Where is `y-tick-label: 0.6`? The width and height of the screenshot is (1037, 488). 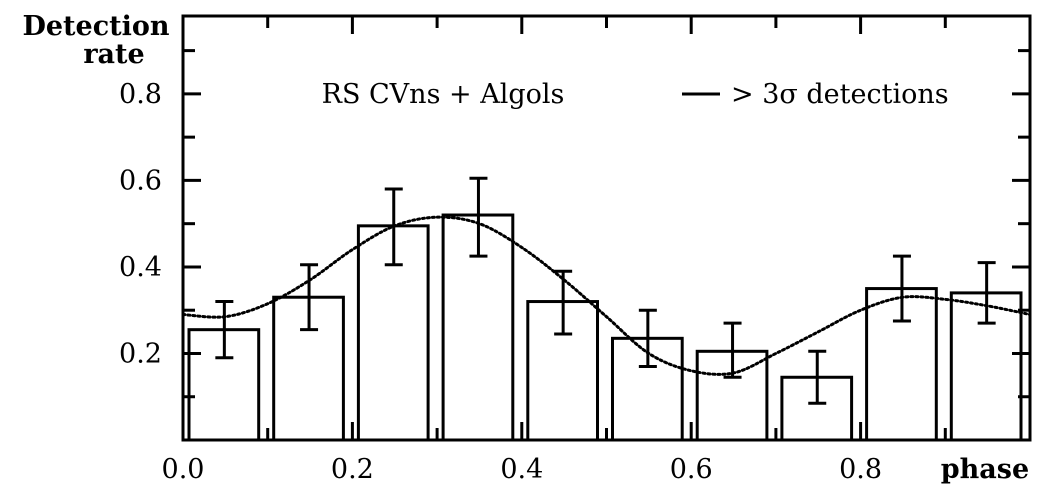 y-tick-label: 0.6 is located at coordinates (140, 180).